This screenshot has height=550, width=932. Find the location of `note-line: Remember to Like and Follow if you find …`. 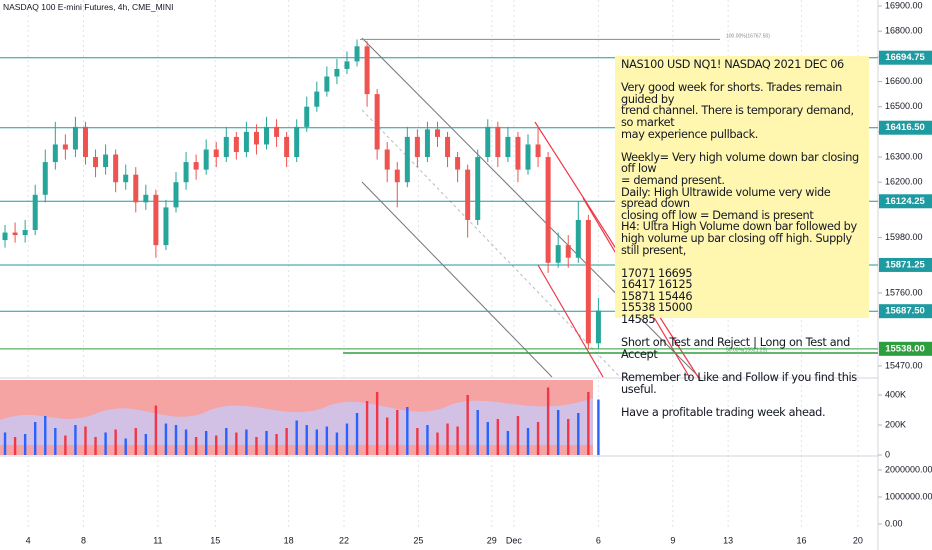

note-line: Remember to Like and Follow if you find … is located at coordinates (739, 383).